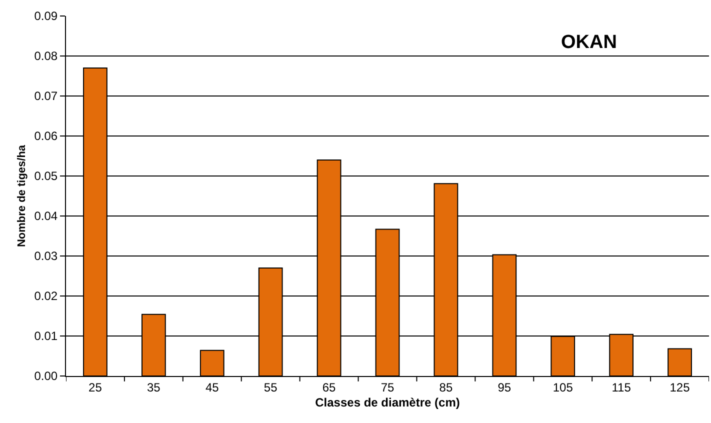 This screenshot has height=423, width=711. What do you see at coordinates (505, 387) in the screenshot?
I see `x-tick-label: 95` at bounding box center [505, 387].